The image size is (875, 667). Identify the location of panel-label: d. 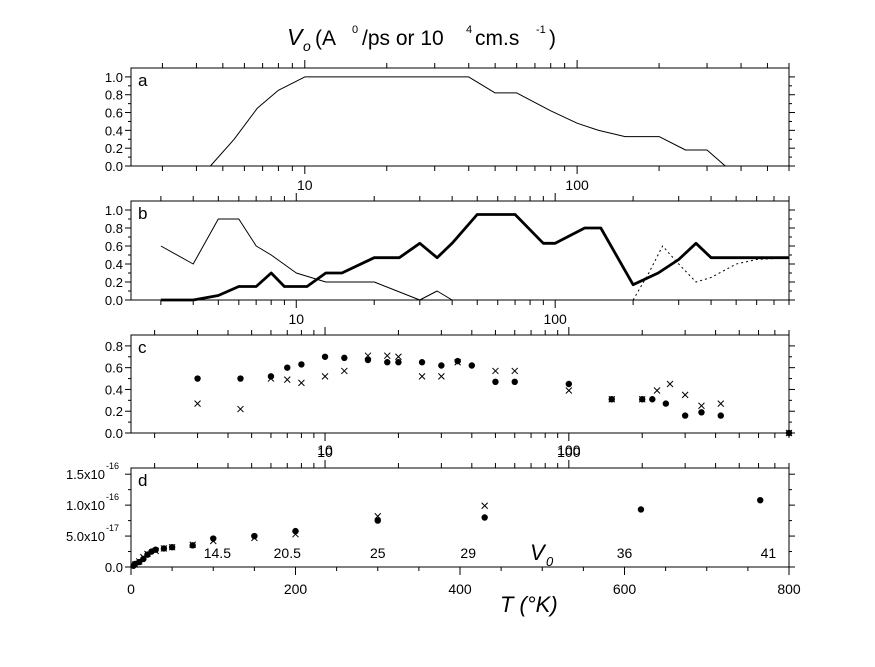
(142, 480).